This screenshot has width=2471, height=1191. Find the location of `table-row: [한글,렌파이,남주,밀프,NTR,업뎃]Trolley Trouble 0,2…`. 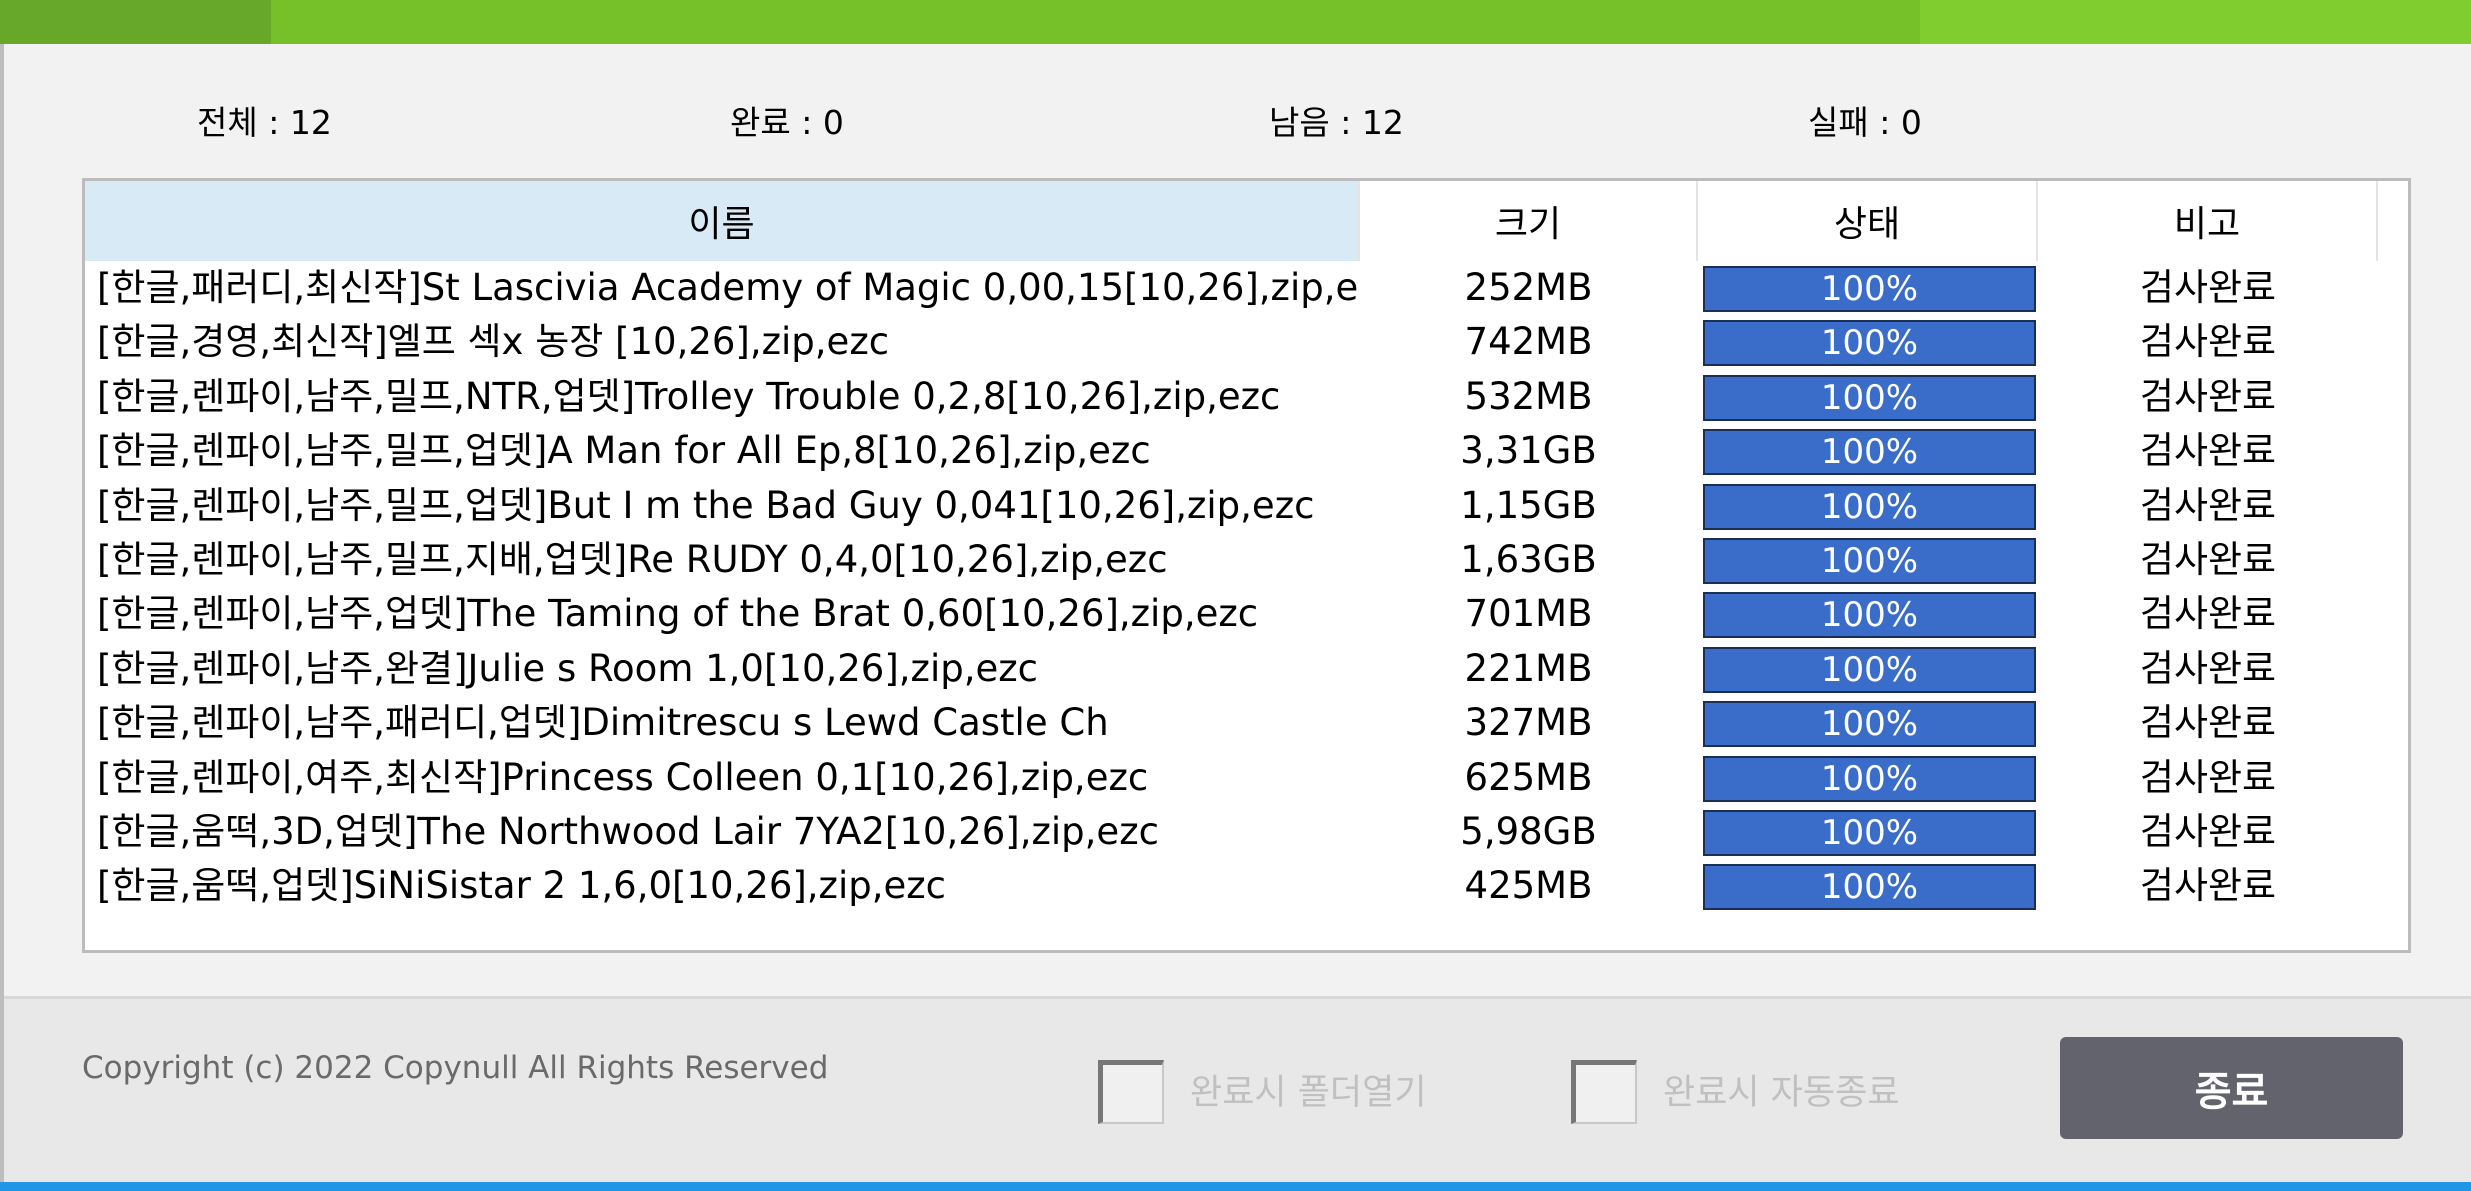

table-row: [한글,렌파이,남주,밀프,NTR,업뎃]Trolley Trouble 0,2… is located at coordinates (1246, 397).